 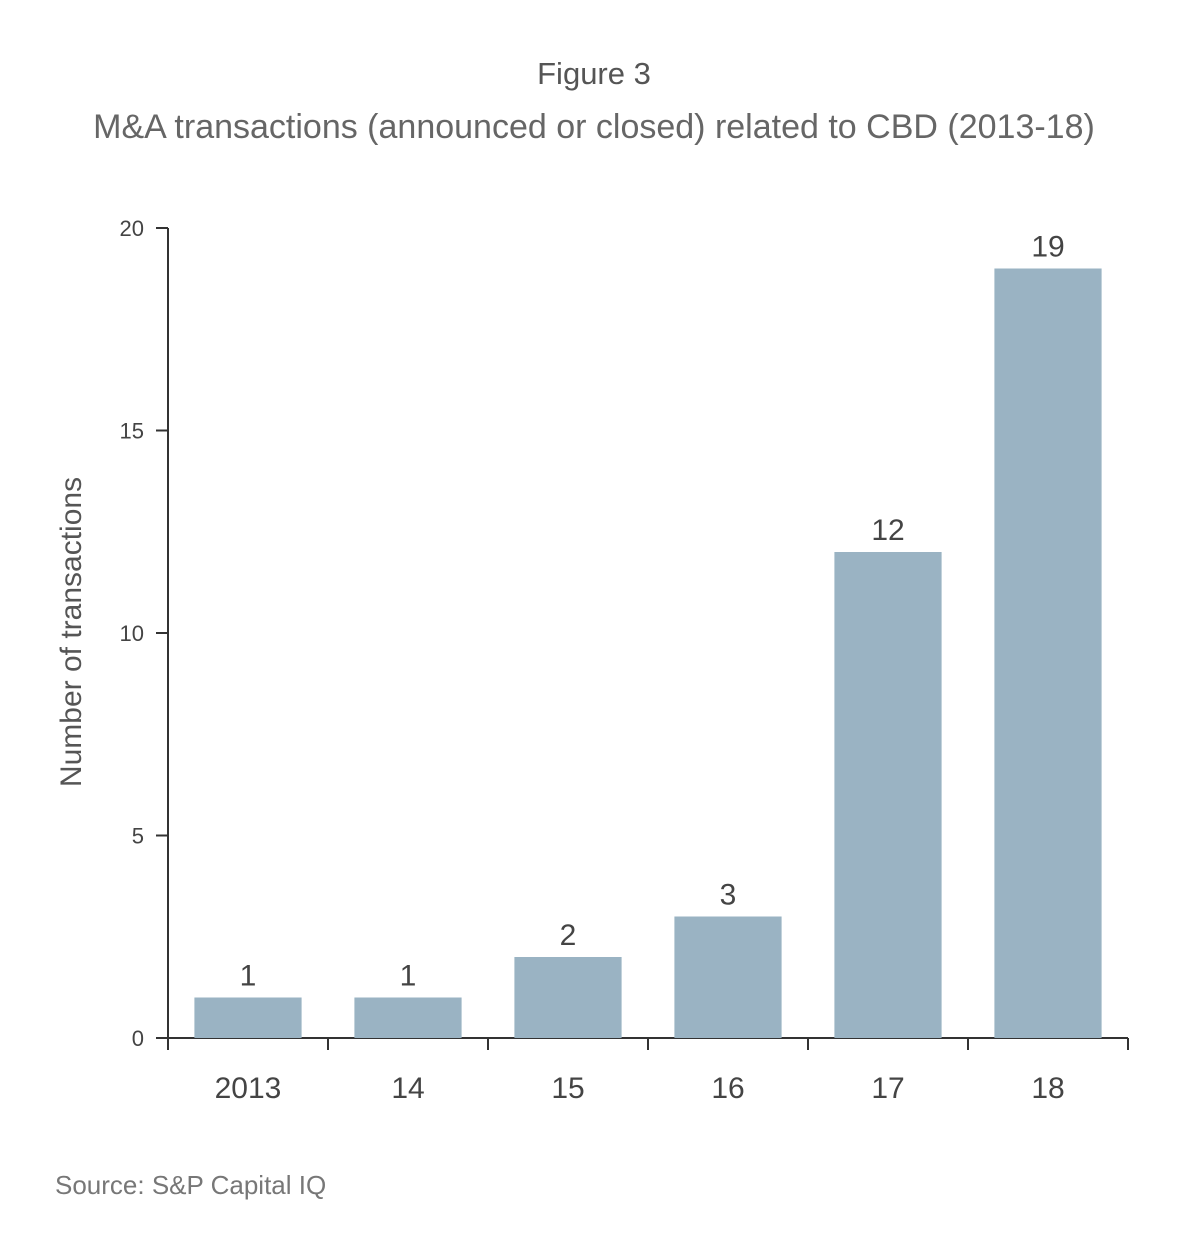 I want to click on bar-2013, so click(x=248, y=1017).